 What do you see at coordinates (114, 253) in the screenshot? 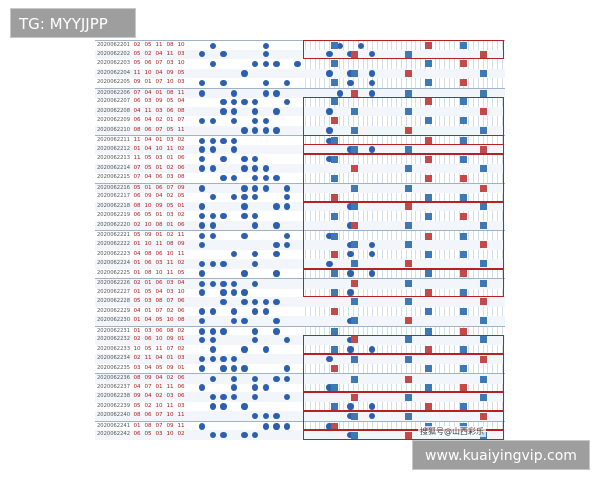
I see `draw-id: 2020062223` at bounding box center [114, 253].